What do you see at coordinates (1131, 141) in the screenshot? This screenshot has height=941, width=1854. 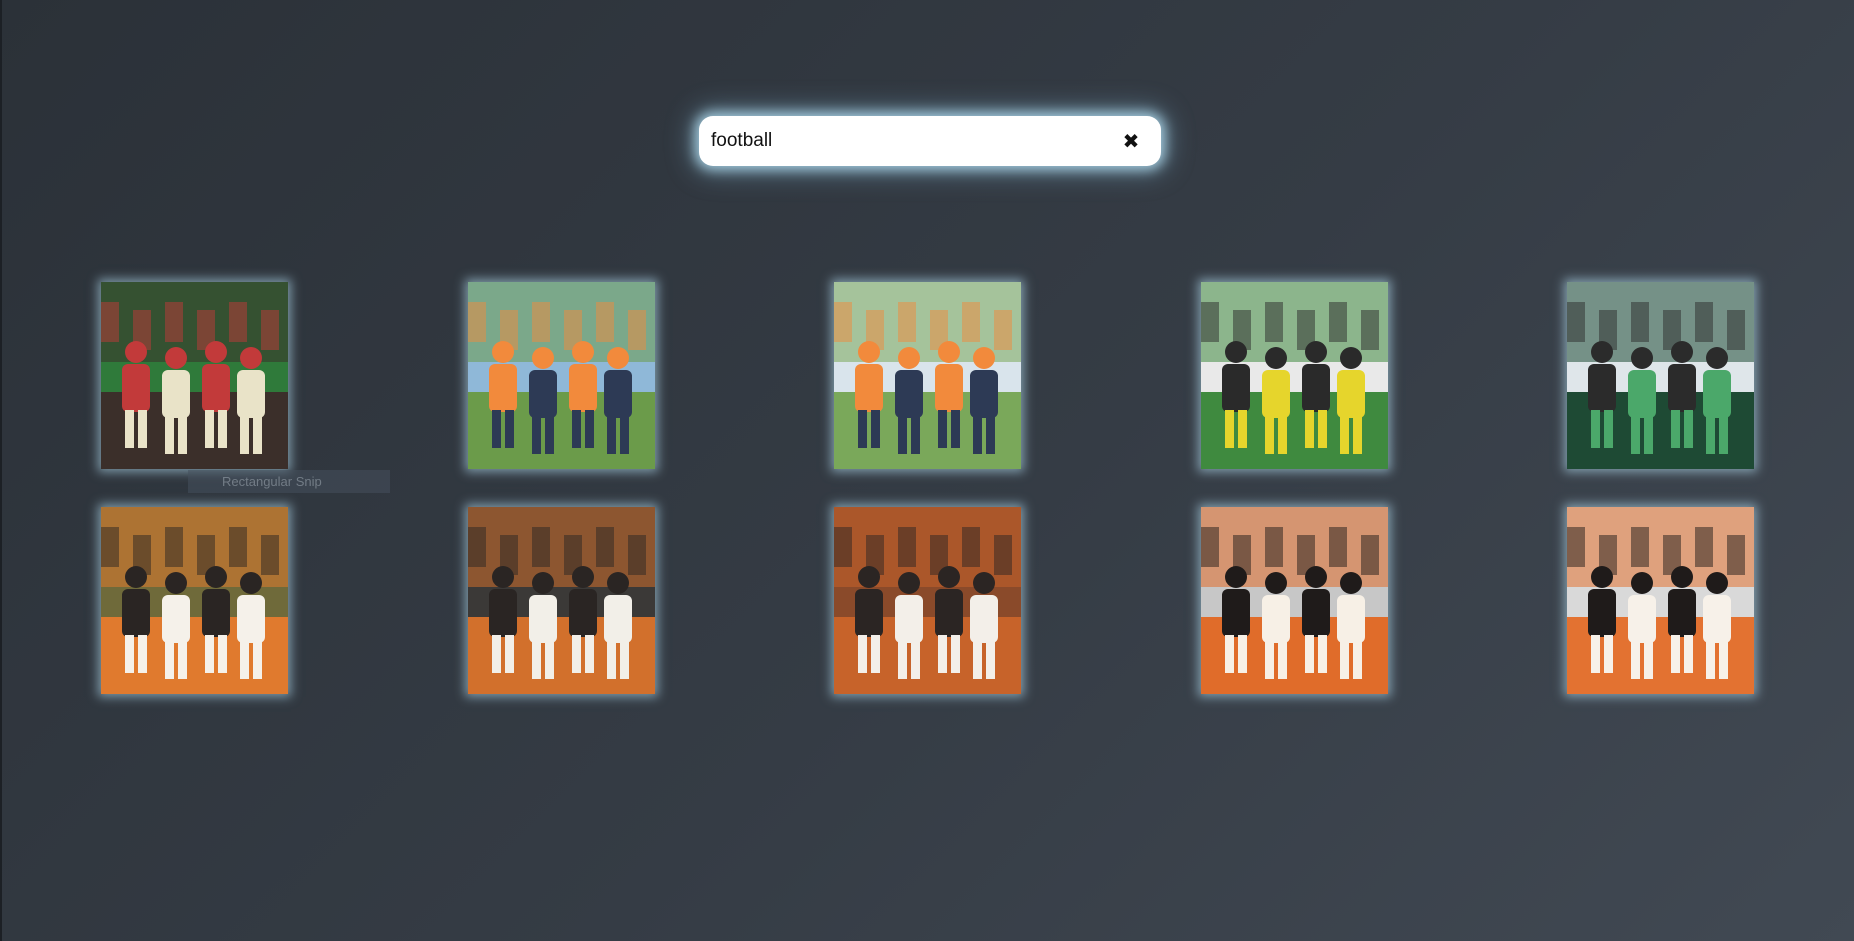 I see `close-icon: ✖` at bounding box center [1131, 141].